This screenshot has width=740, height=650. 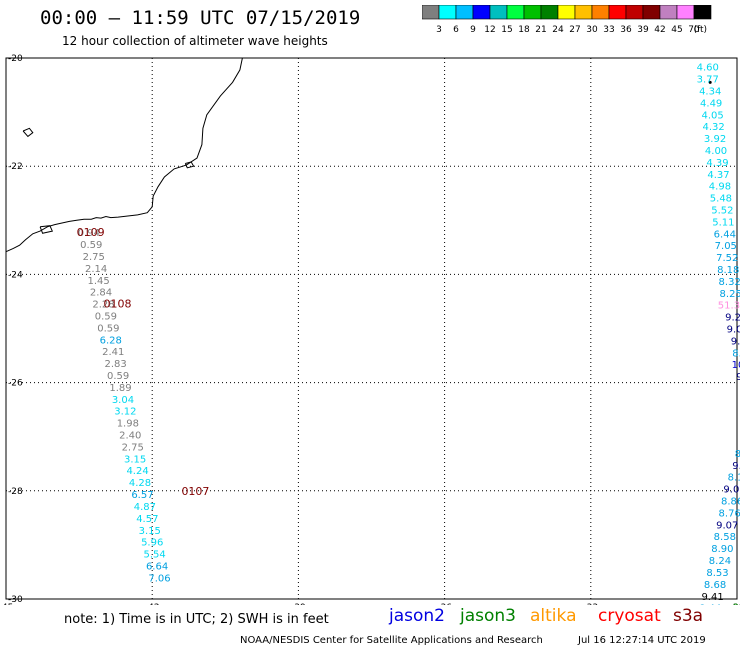 What do you see at coordinates (489, 30) in the screenshot?
I see `colorbar-tick-label: 12` at bounding box center [489, 30].